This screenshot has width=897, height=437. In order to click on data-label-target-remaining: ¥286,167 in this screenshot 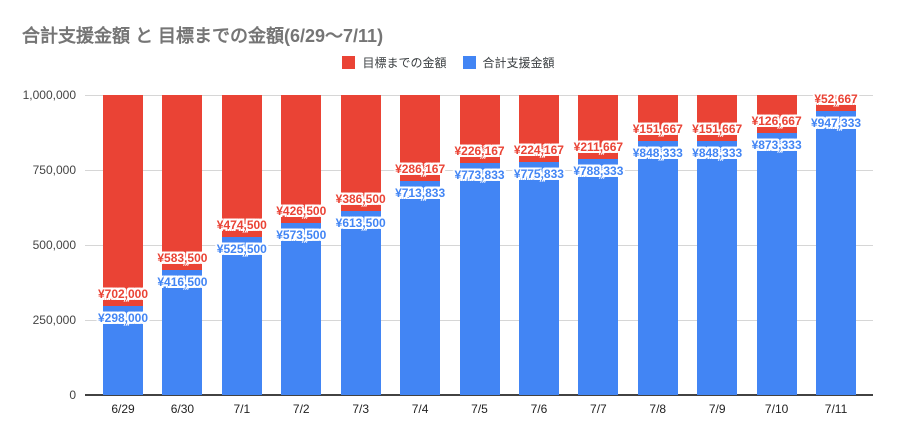, I will do `click(420, 168)`.